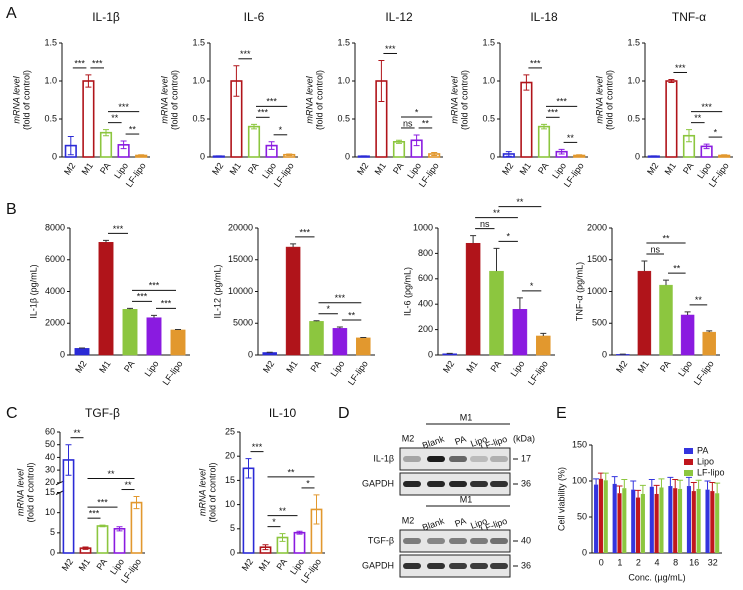 Image resolution: width=743 pixels, height=590 pixels. What do you see at coordinates (254, 17) in the screenshot?
I see `chart-title: IL-6` at bounding box center [254, 17].